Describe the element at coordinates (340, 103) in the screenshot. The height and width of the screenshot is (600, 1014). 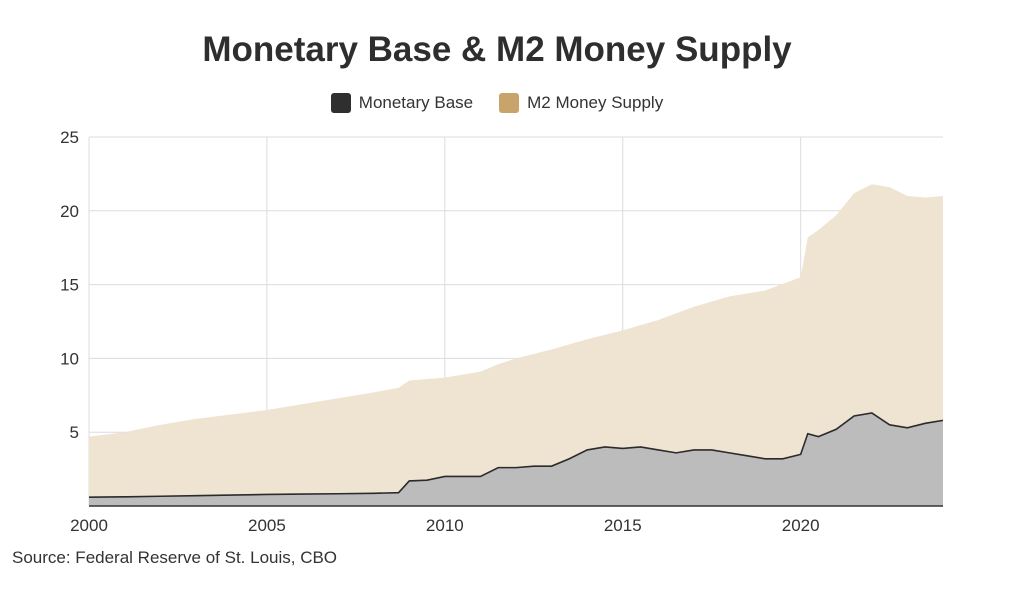
I see `legend-swatch-monetary-base` at that location.